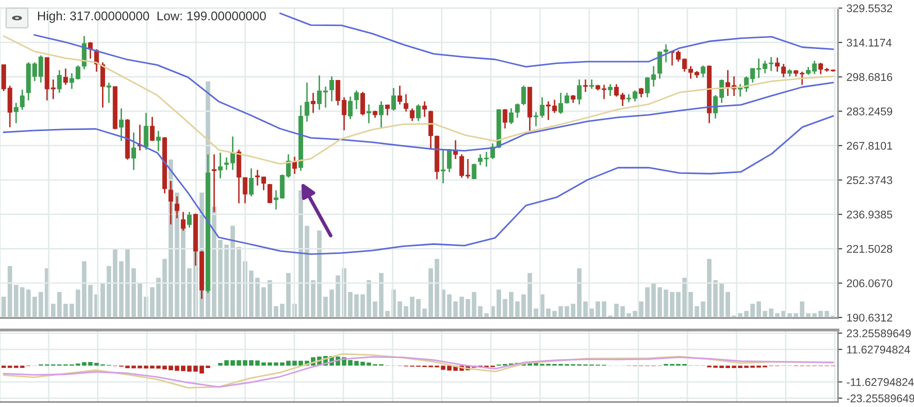 The width and height of the screenshot is (914, 407). What do you see at coordinates (880, 398) in the screenshot?
I see `y-tick-label: -23.25589649` at bounding box center [880, 398].